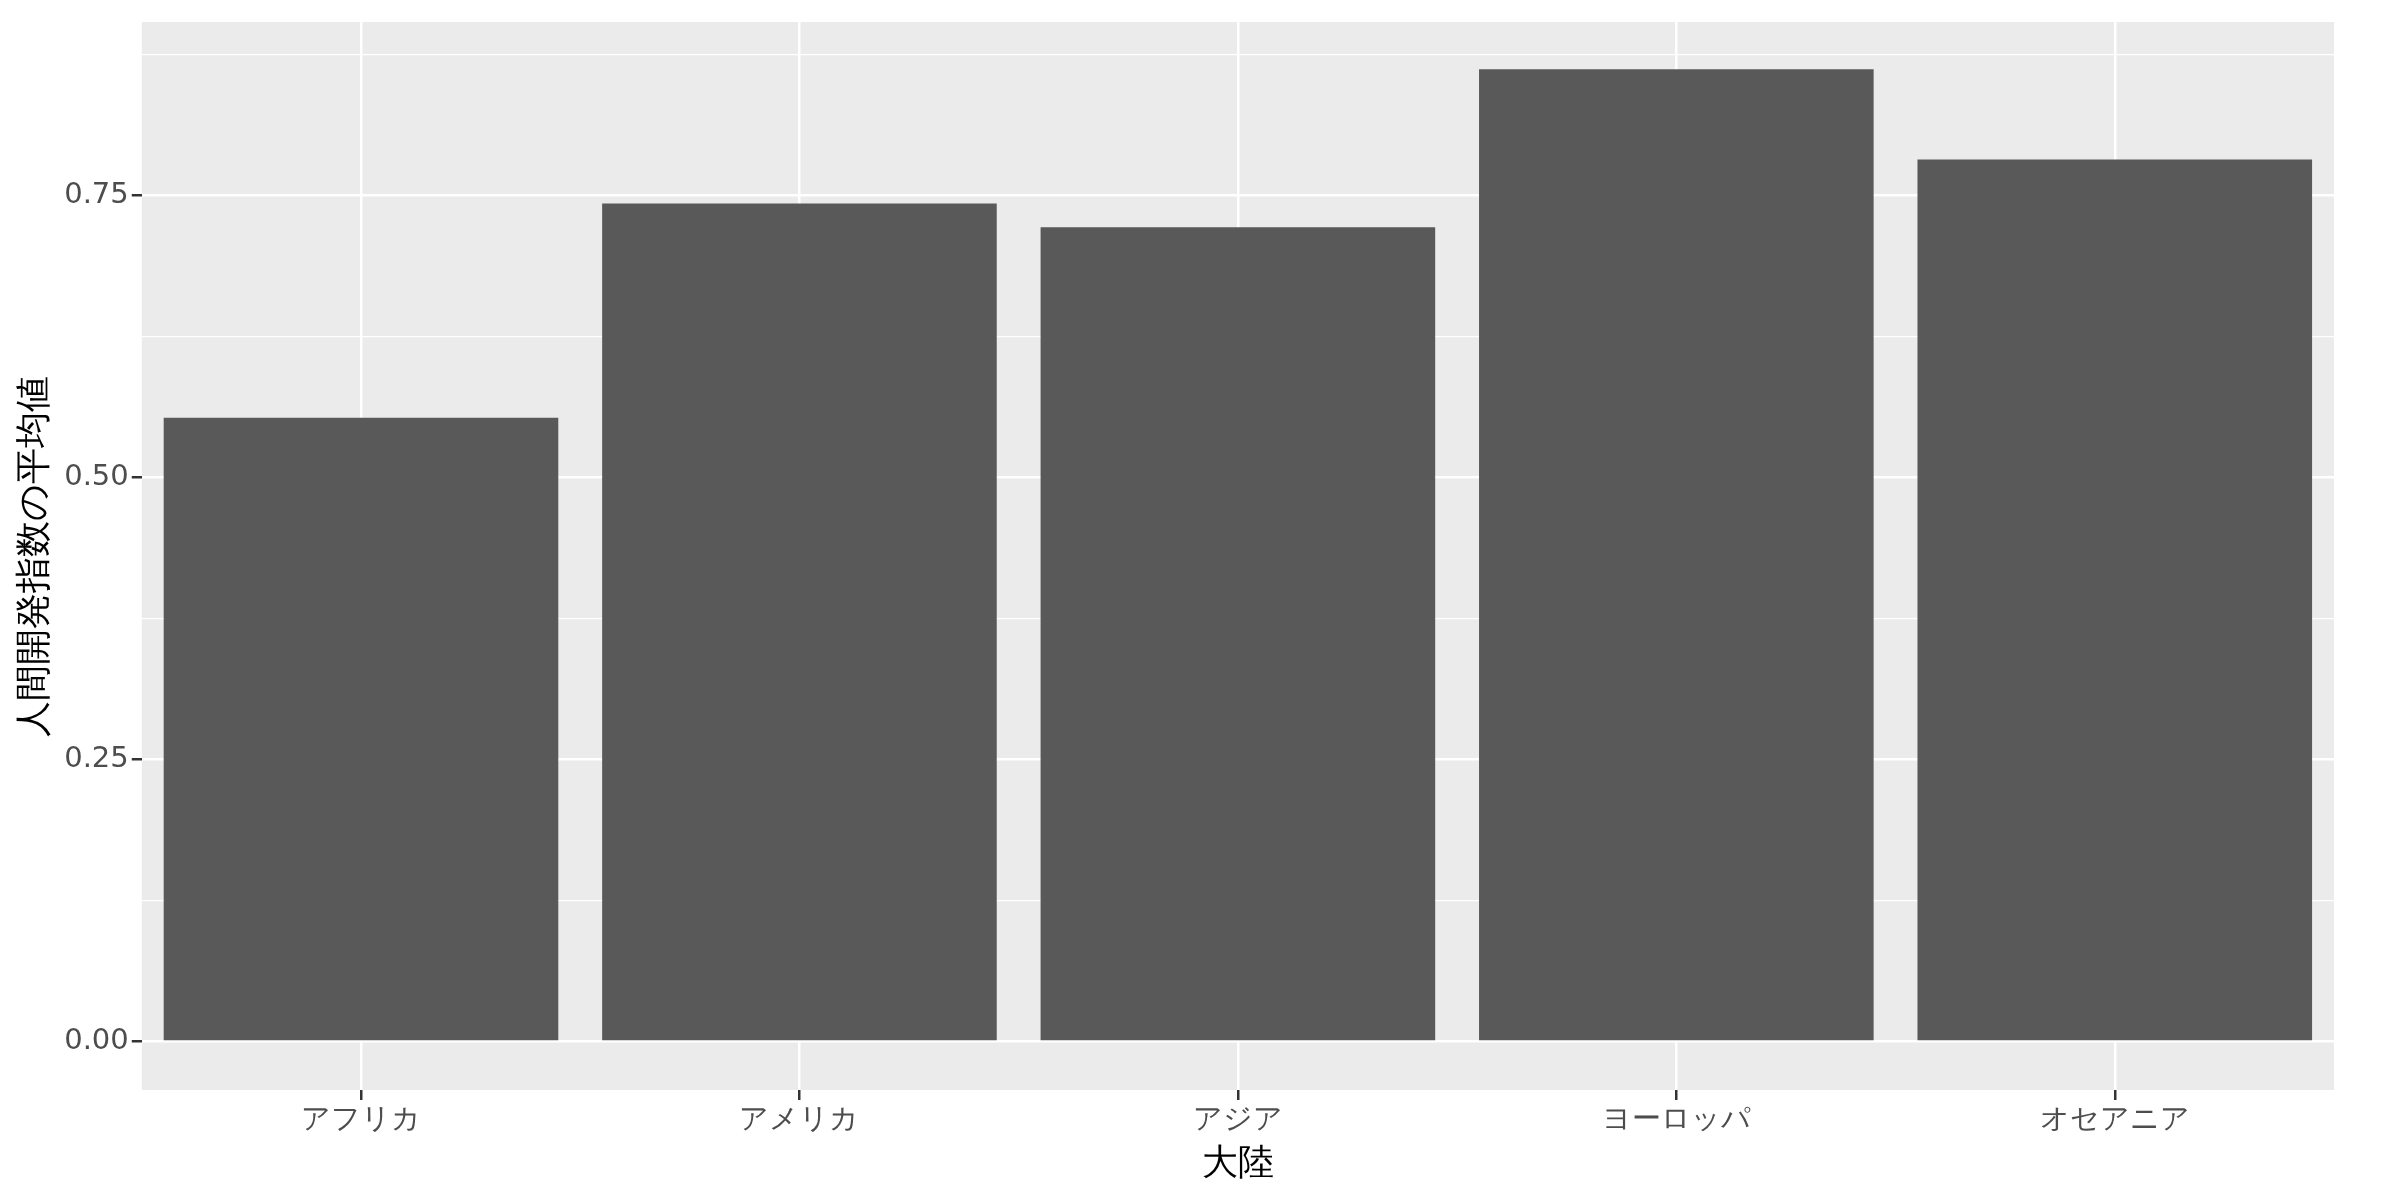  Describe the element at coordinates (2114, 1117) in the screenshot. I see `x-tick-label: オセアニア` at that location.